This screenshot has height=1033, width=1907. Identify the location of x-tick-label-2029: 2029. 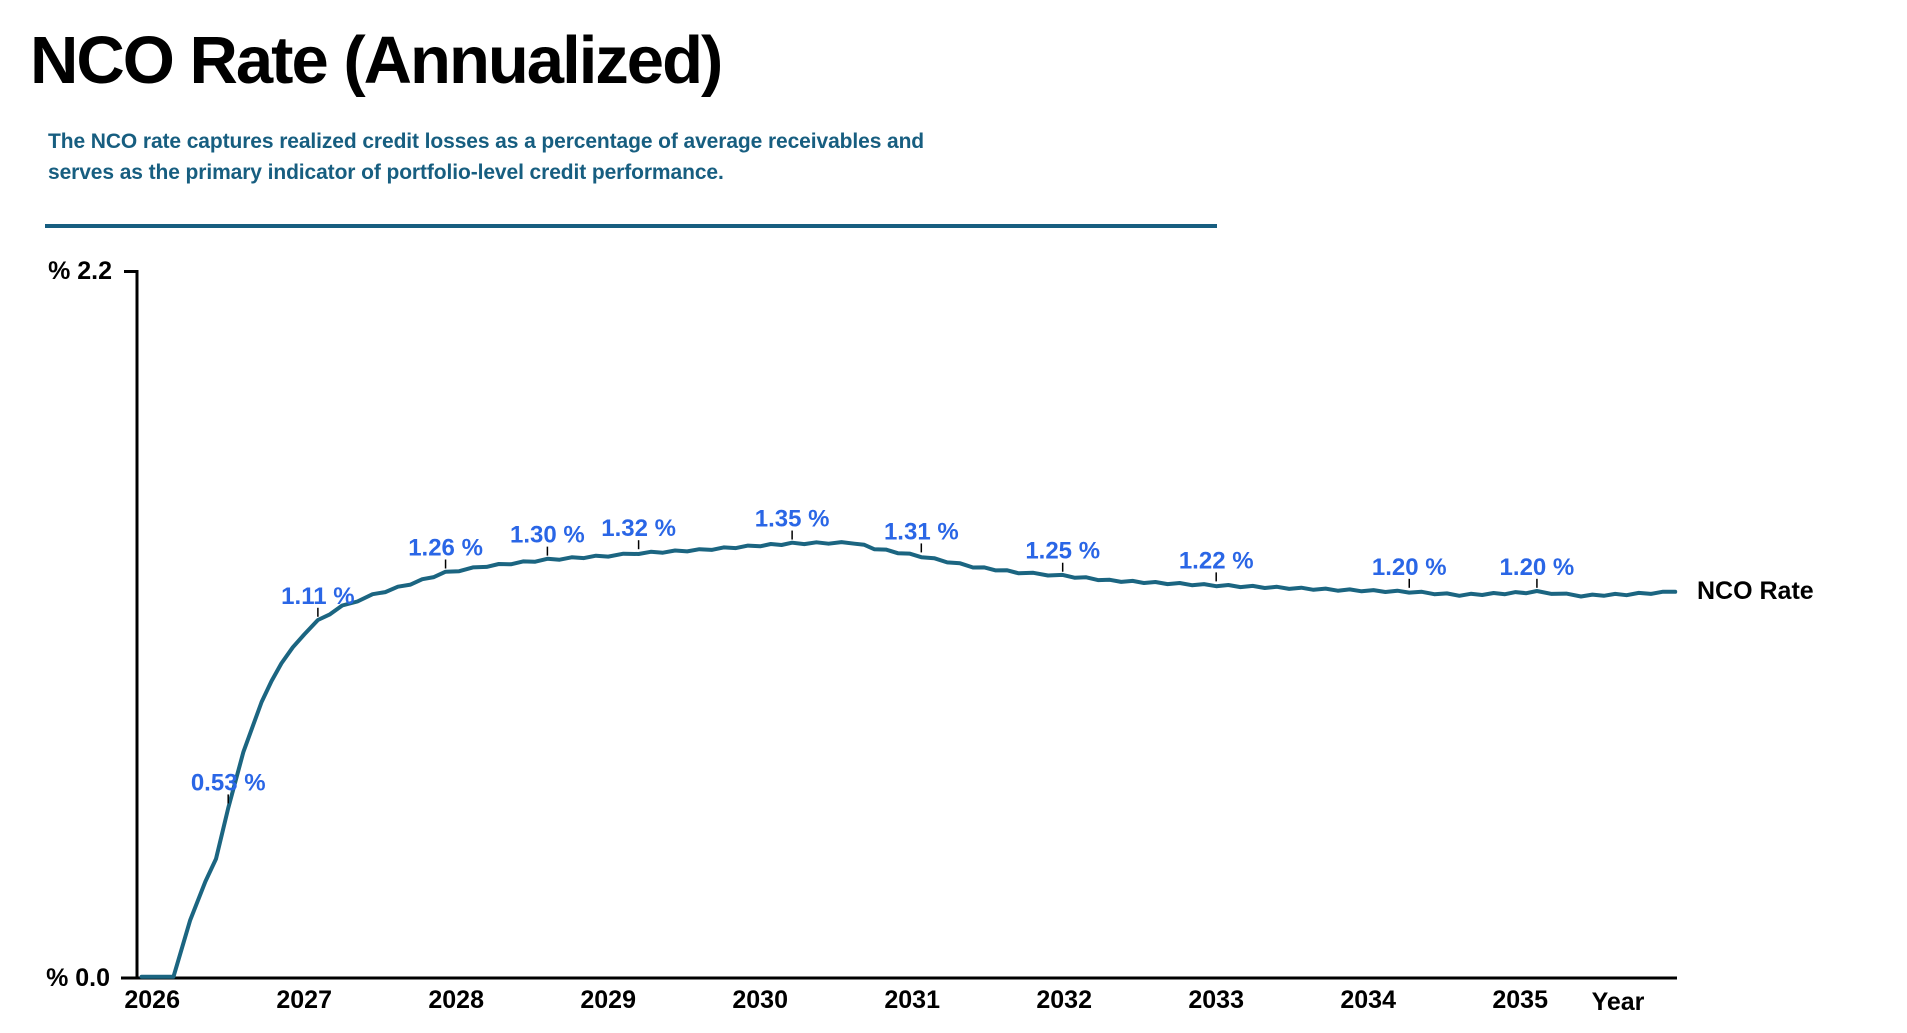
(608, 1000).